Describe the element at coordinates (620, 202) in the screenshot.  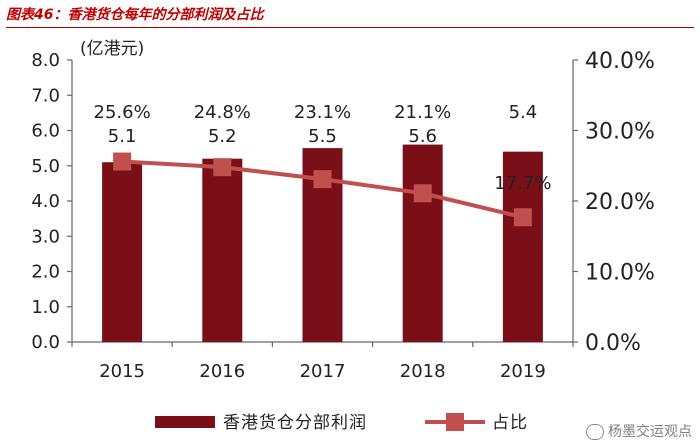
I see `right-tick-label: 20.0%` at that location.